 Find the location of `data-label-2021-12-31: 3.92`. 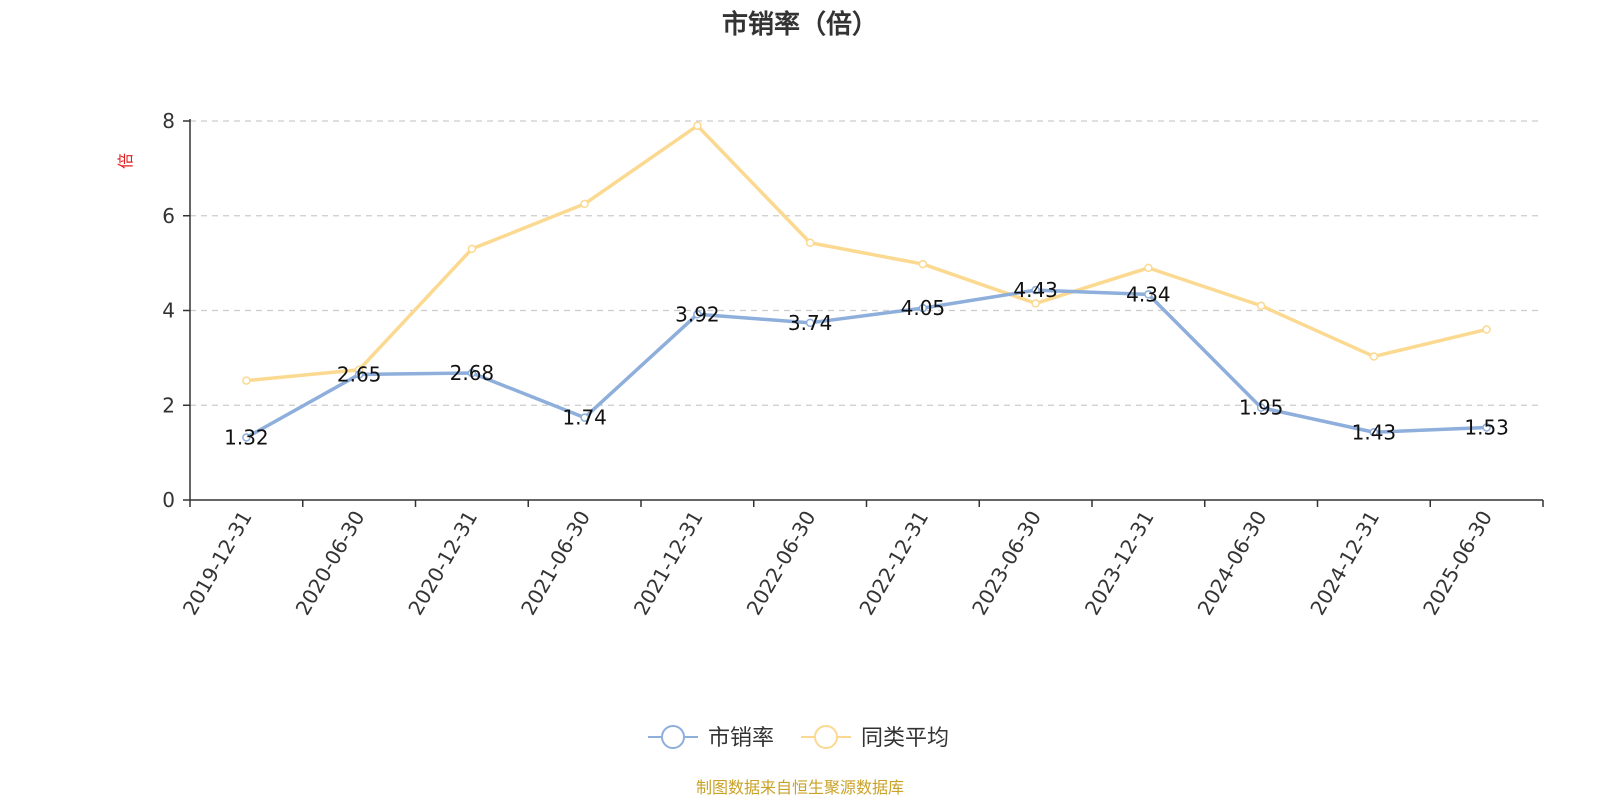

data-label-2021-12-31: 3.92 is located at coordinates (697, 314).